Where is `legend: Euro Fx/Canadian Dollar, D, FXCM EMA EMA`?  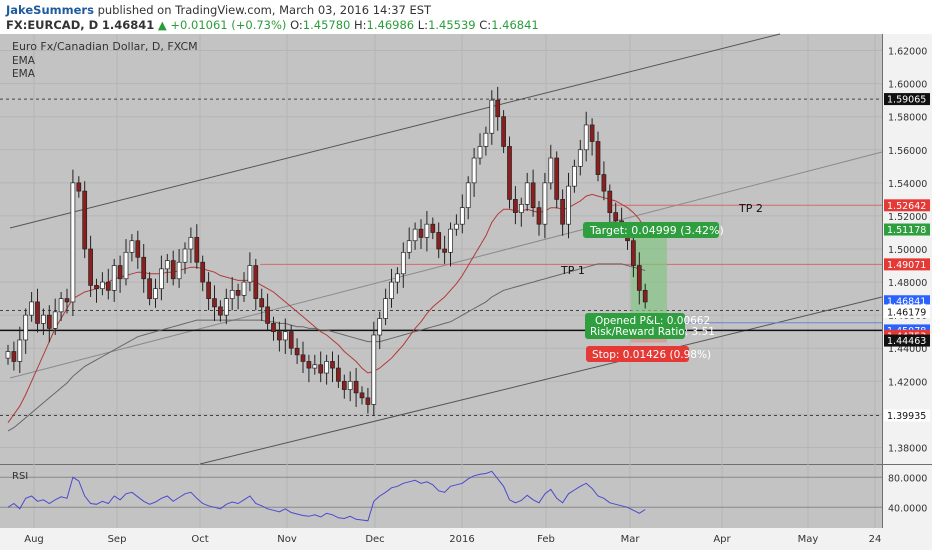
legend: Euro Fx/Canadian Dollar, D, FXCM EMA EMA is located at coordinates (105, 60).